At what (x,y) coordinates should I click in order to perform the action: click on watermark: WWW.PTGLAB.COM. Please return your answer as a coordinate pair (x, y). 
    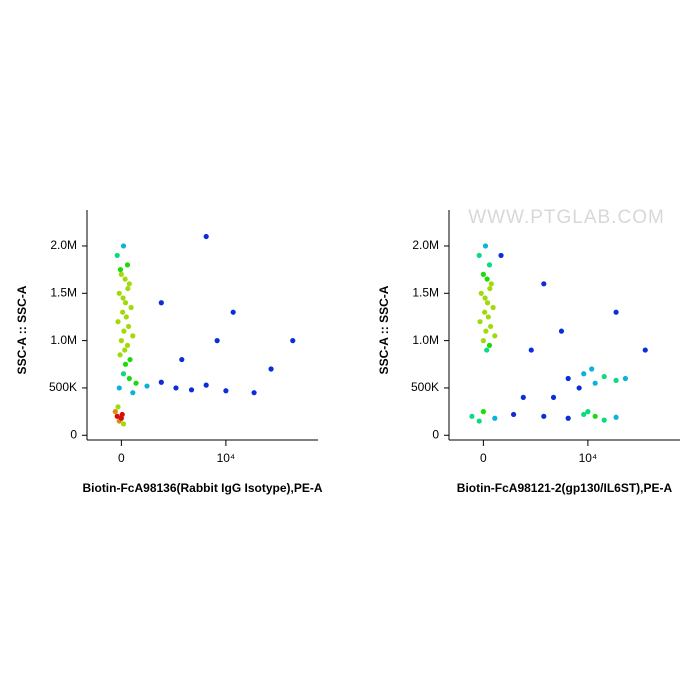
    Looking at the image, I should click on (566, 217).